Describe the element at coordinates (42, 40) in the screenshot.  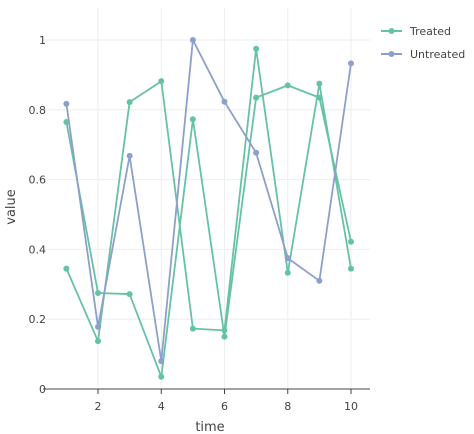
I see `y-tick-label: 1` at that location.